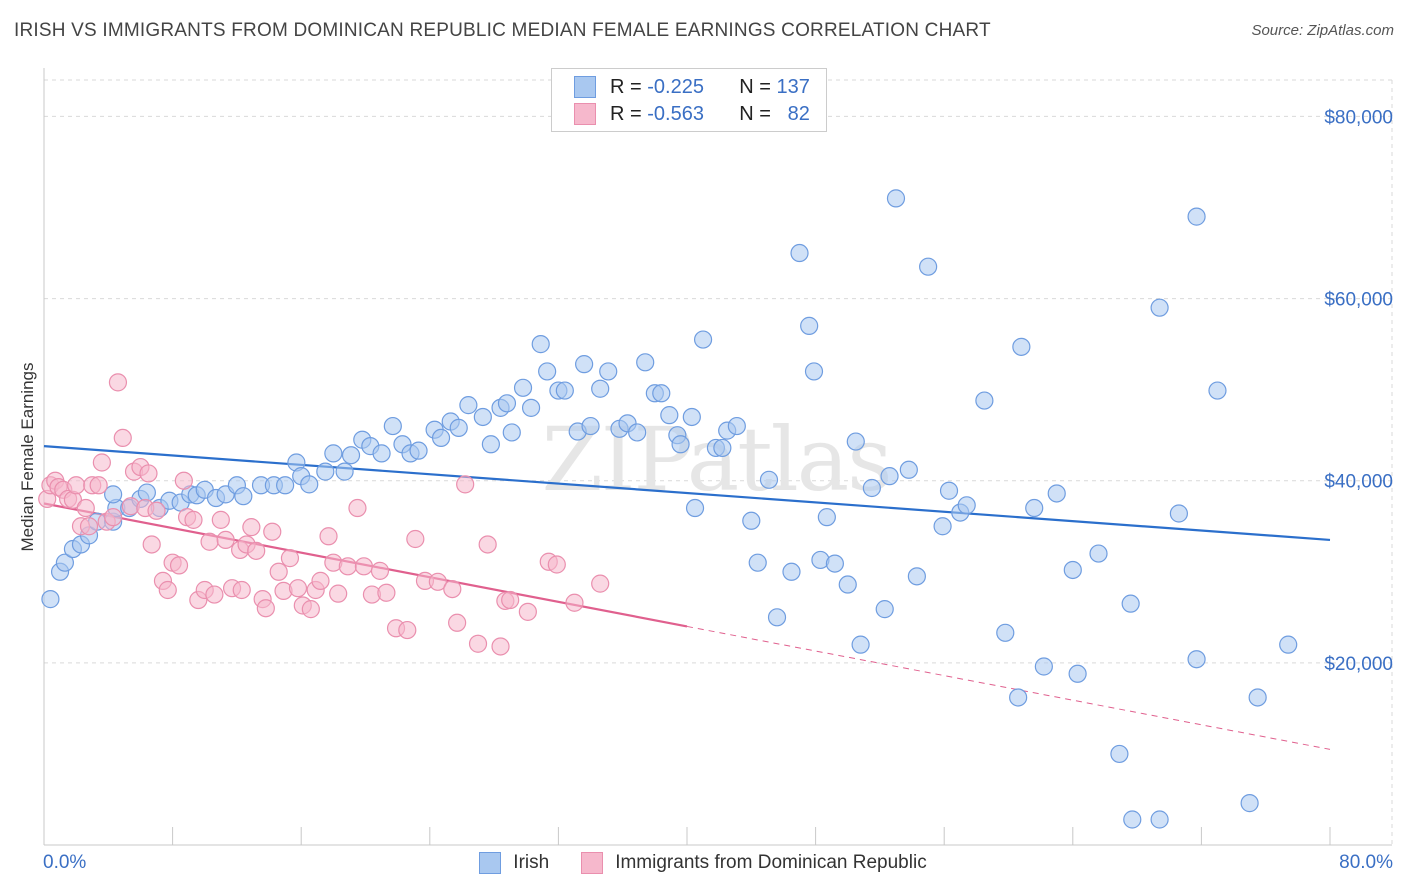 Image resolution: width=1406 pixels, height=892 pixels. What do you see at coordinates (771, 862) in the screenshot?
I see `dominican-legend-label: Immigrants from Dominican Republic` at bounding box center [771, 862].